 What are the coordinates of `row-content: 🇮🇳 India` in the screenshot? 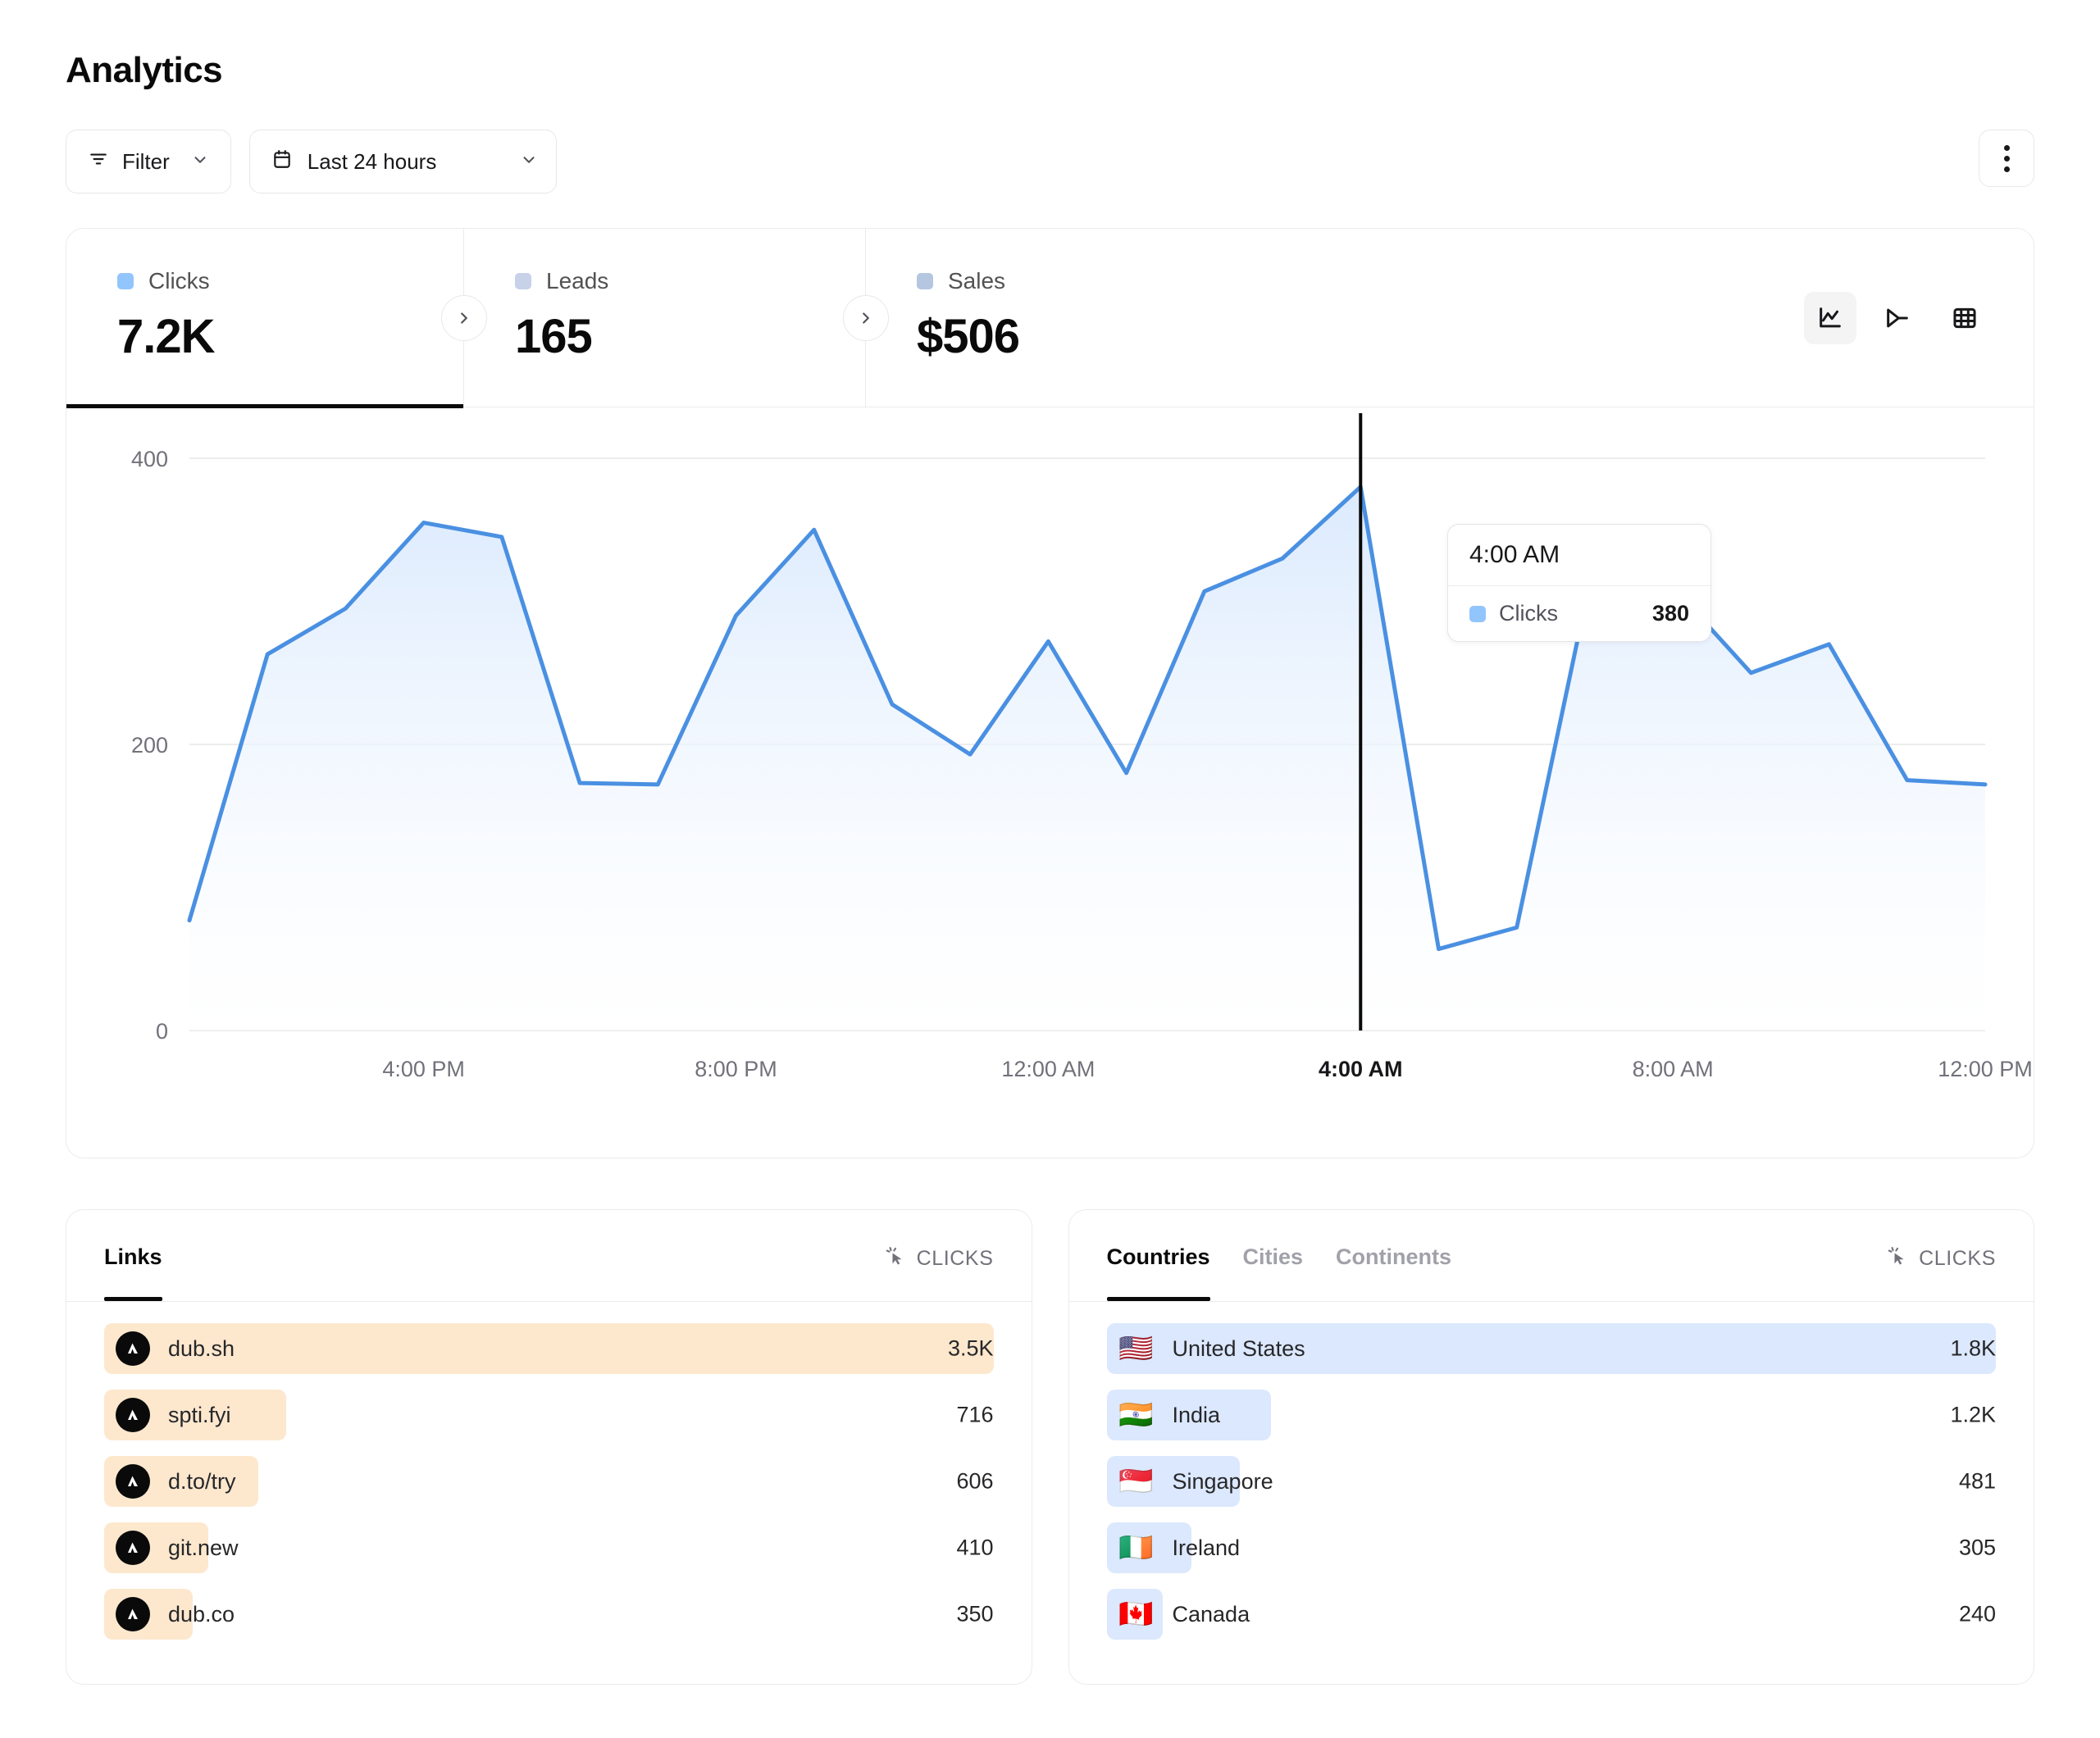 It's located at (1163, 1415).